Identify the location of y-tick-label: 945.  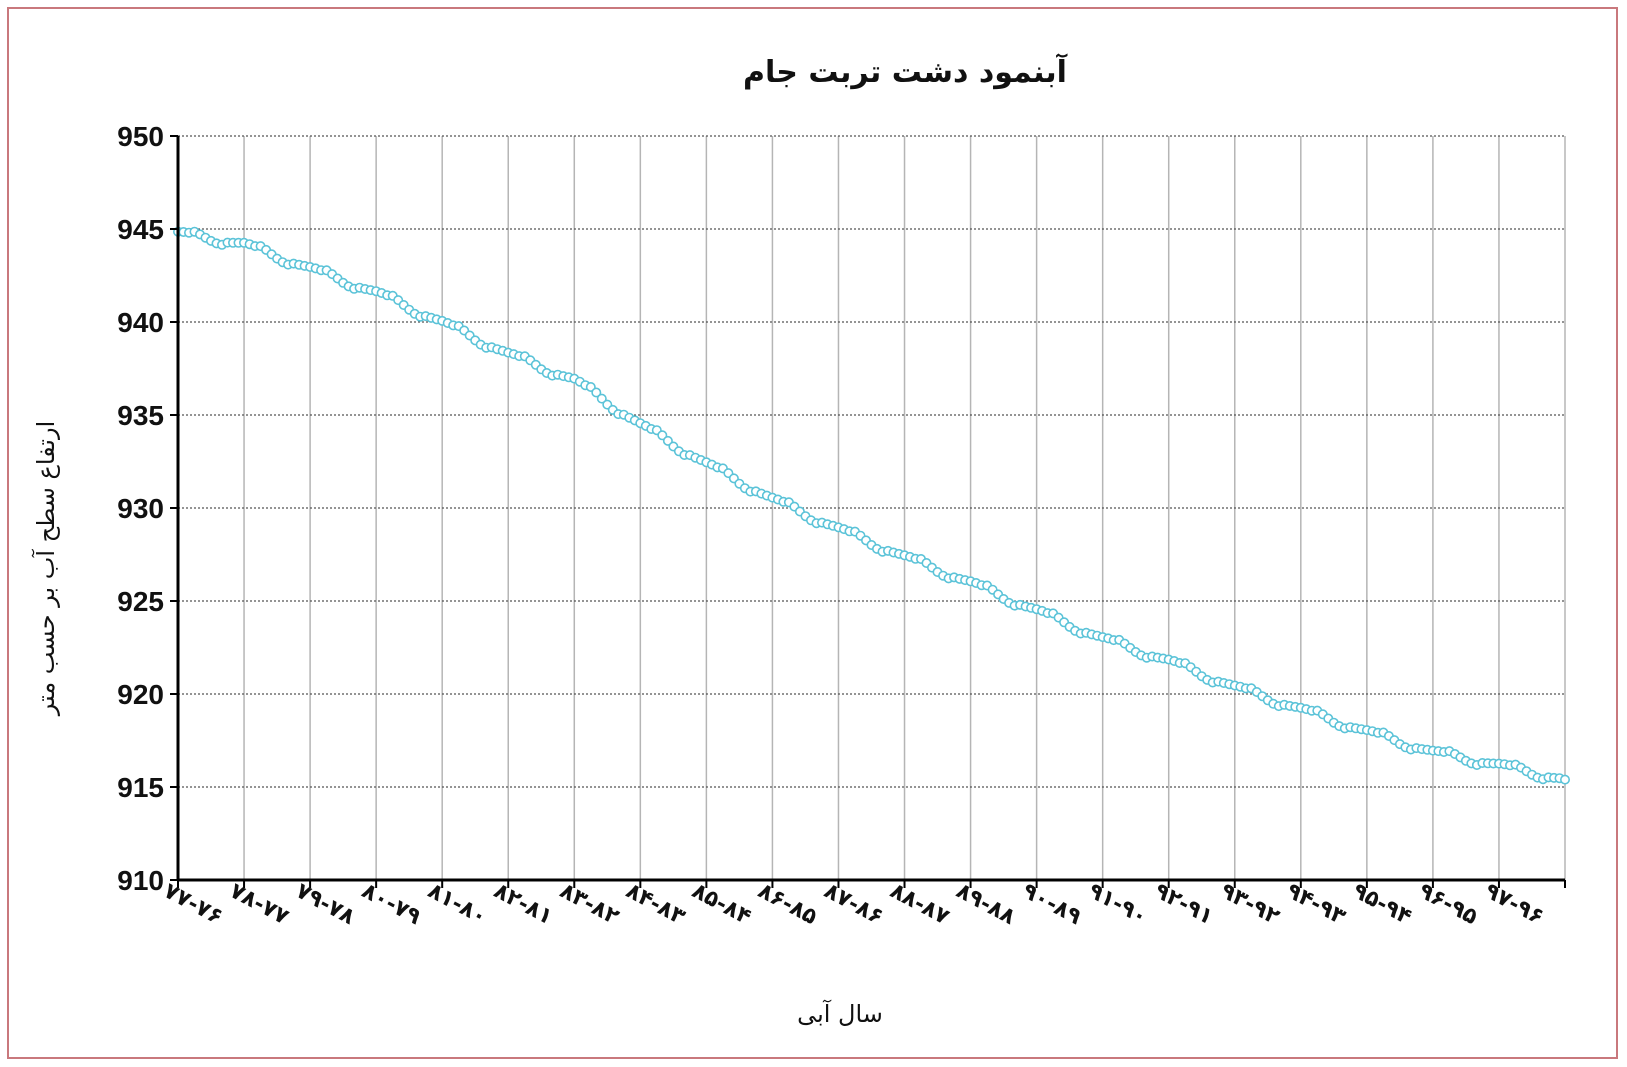
(140, 229).